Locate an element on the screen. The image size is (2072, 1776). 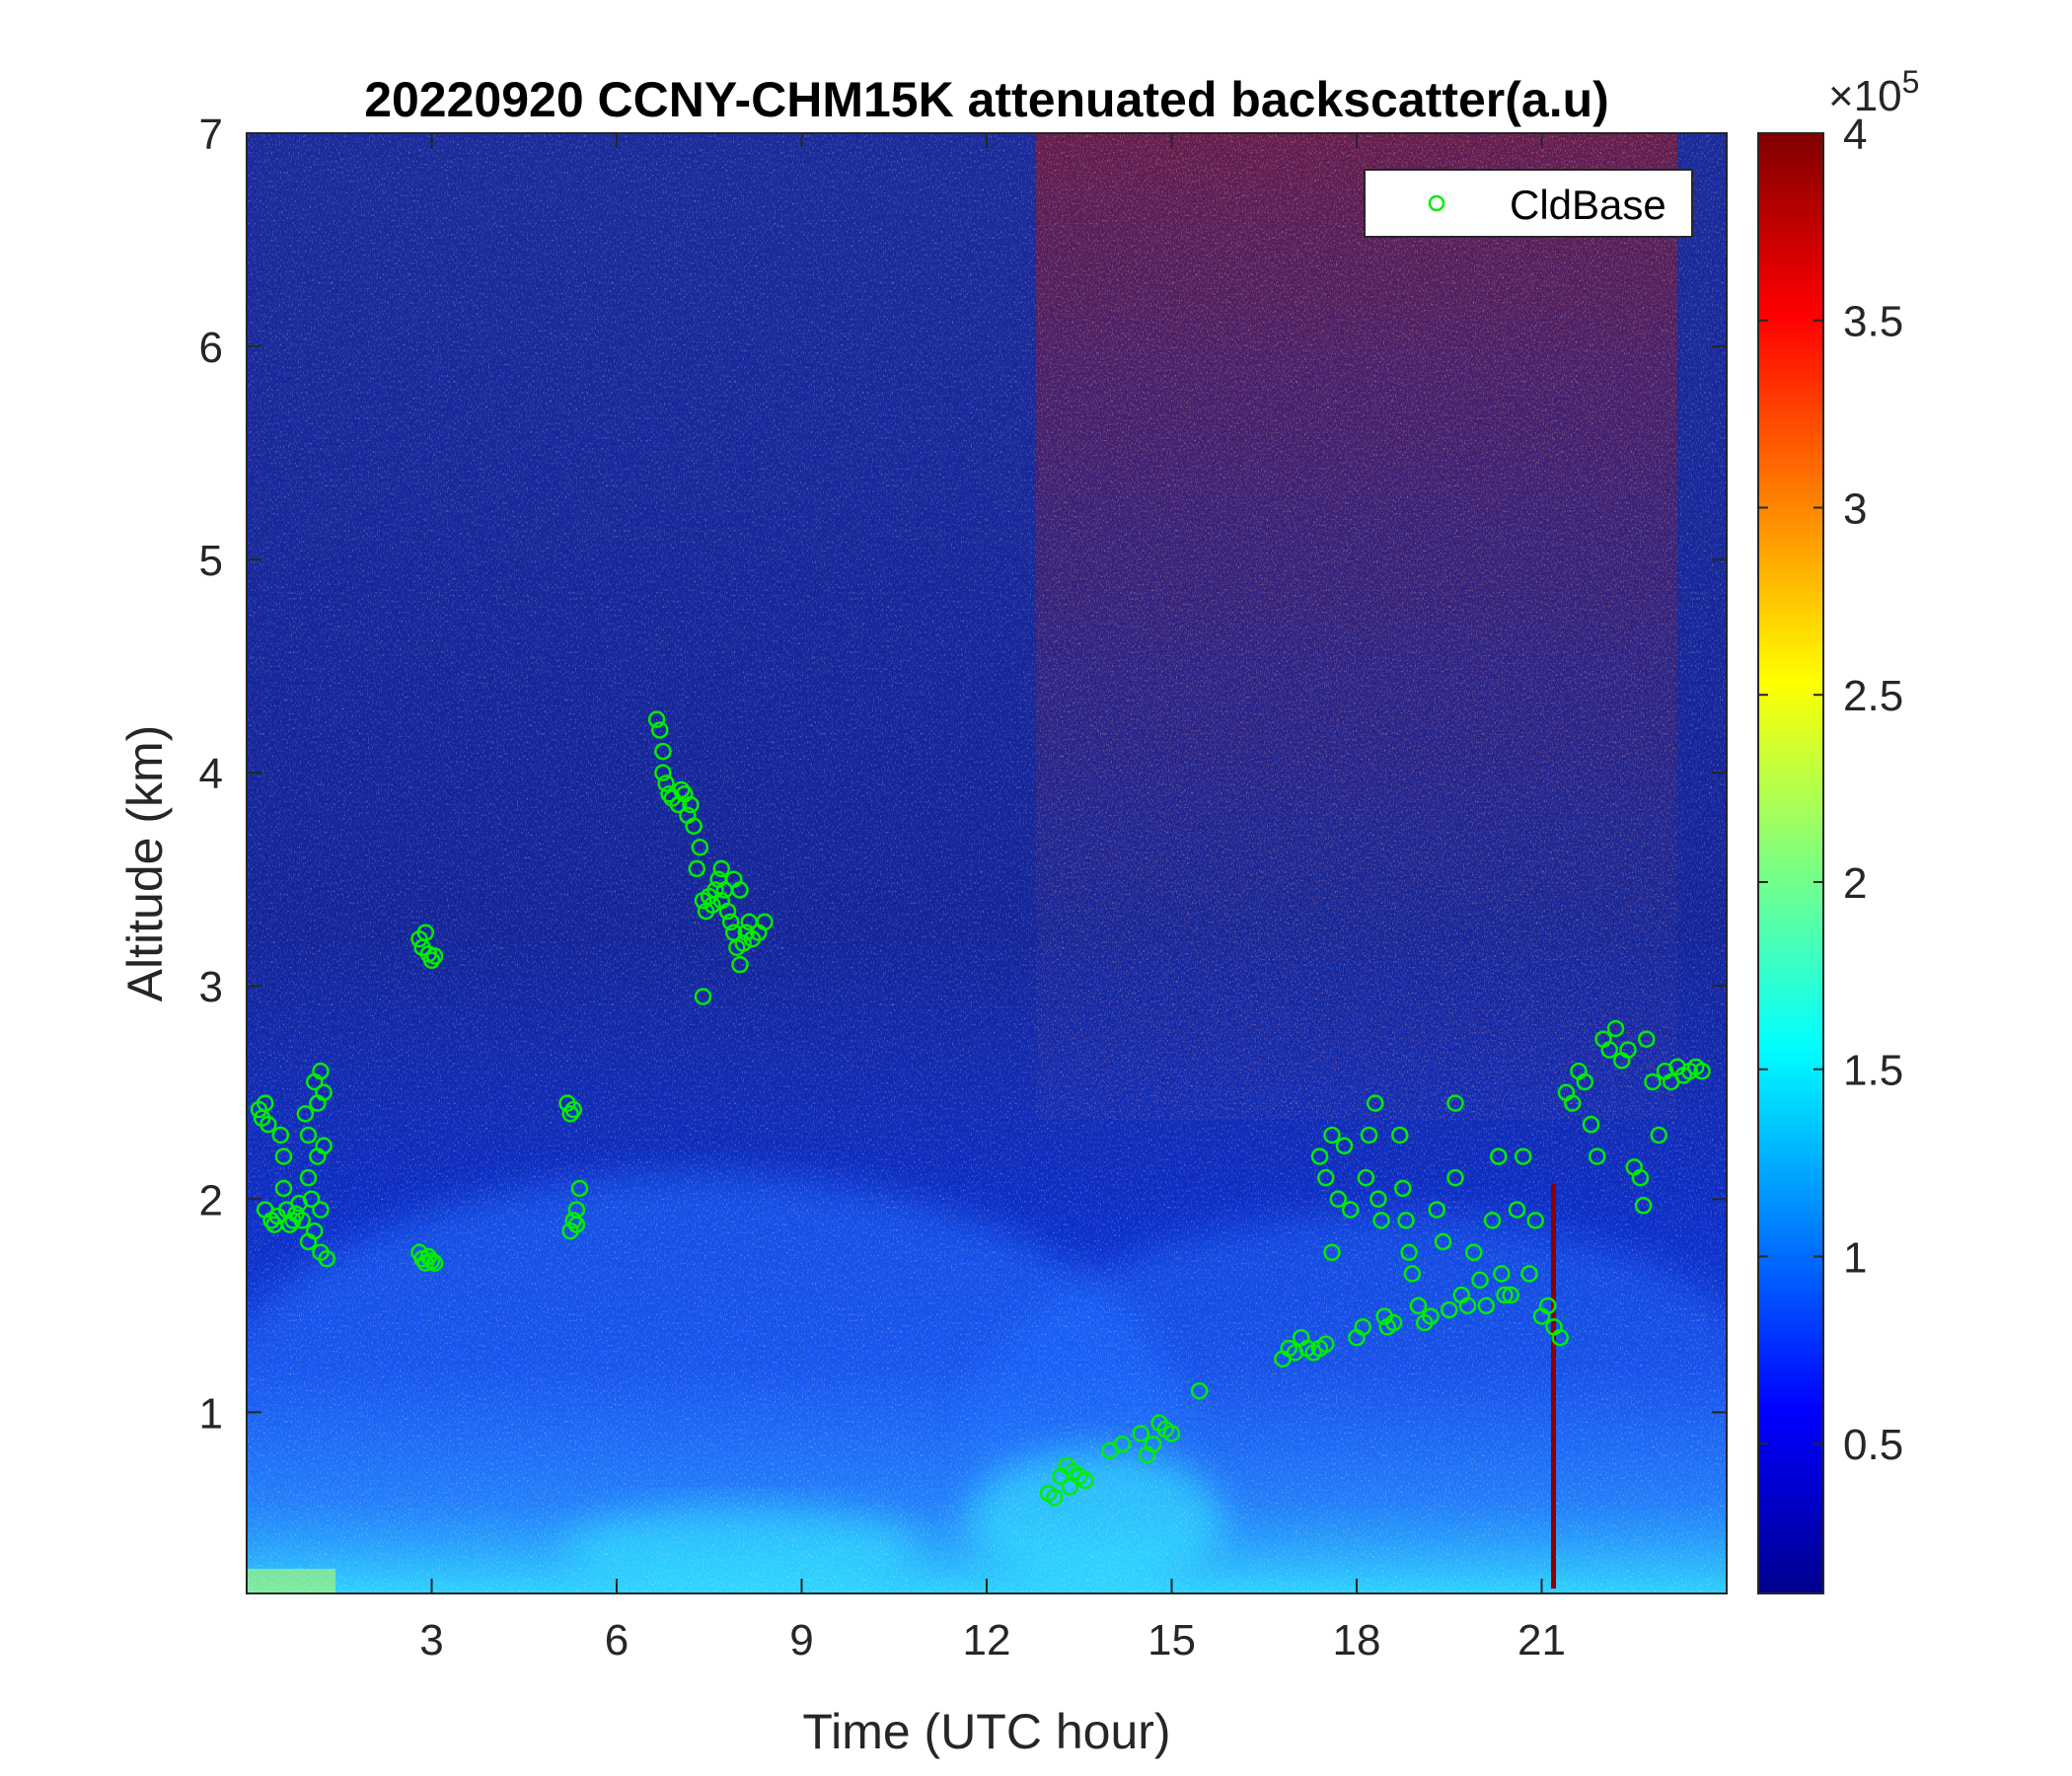
legend: CldBase is located at coordinates (1529, 204).